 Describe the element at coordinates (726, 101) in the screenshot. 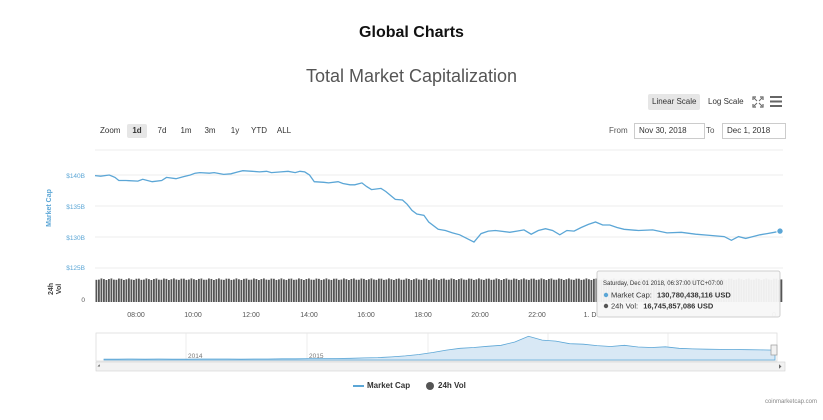

I see `log-scale-button: Log Scale` at that location.